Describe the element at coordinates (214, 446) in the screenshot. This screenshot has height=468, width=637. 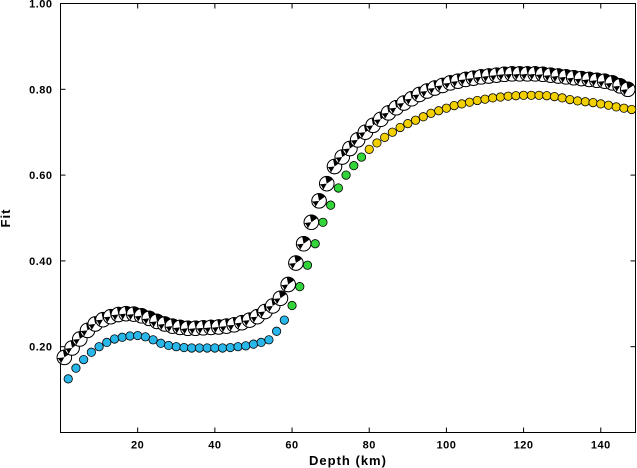
I see `x-tick-label: 40` at that location.